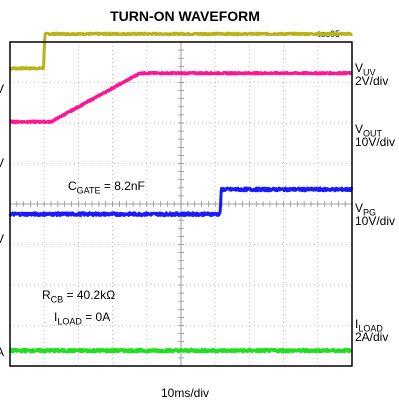 Image resolution: width=399 pixels, height=402 pixels. What do you see at coordinates (79, 296) in the screenshot?
I see `annotation-rcb: RCB = 40.2kΩ` at bounding box center [79, 296].